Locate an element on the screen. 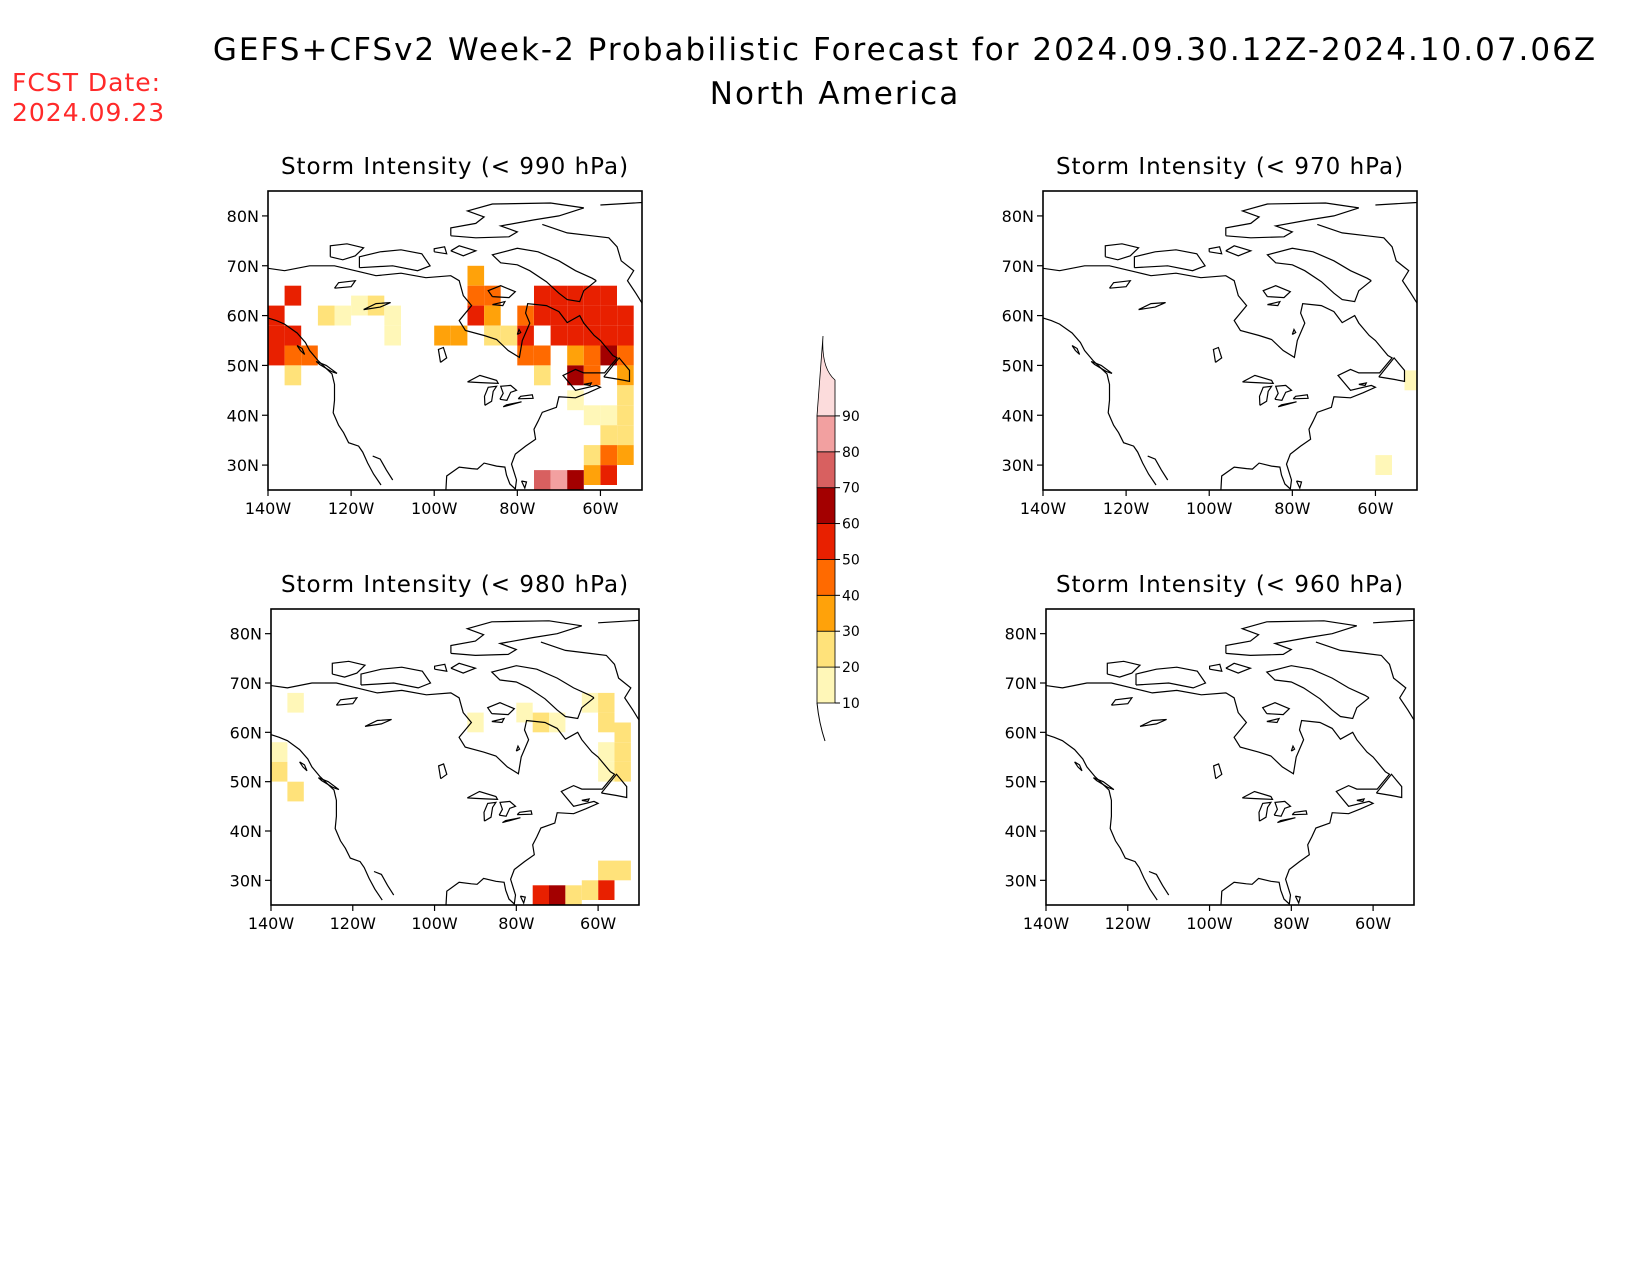  region-subtitle: North America is located at coordinates (835, 94).